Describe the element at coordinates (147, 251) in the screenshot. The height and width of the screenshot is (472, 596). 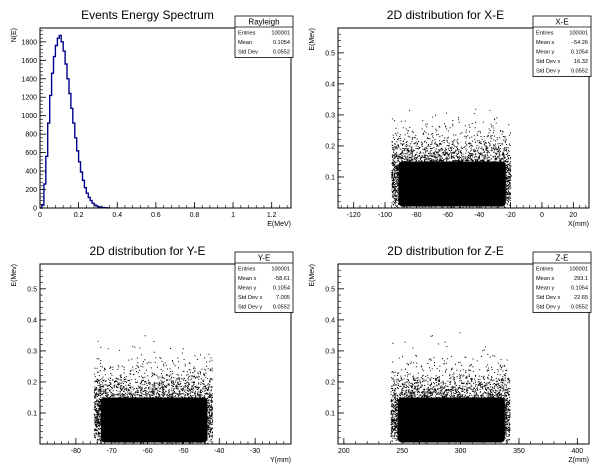
I see `chart-title: 2D distribution for Y-E` at that location.